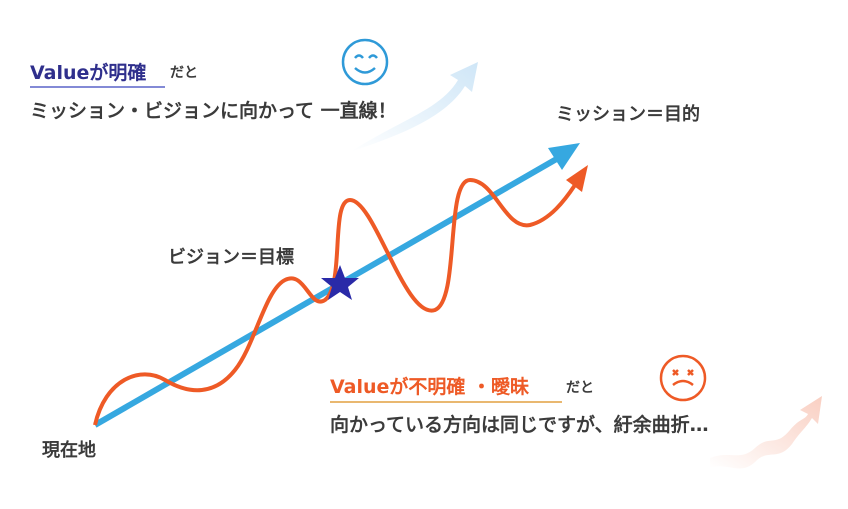  What do you see at coordinates (580, 388) in the screenshot?
I see `bottom-suffix: だと` at bounding box center [580, 388].